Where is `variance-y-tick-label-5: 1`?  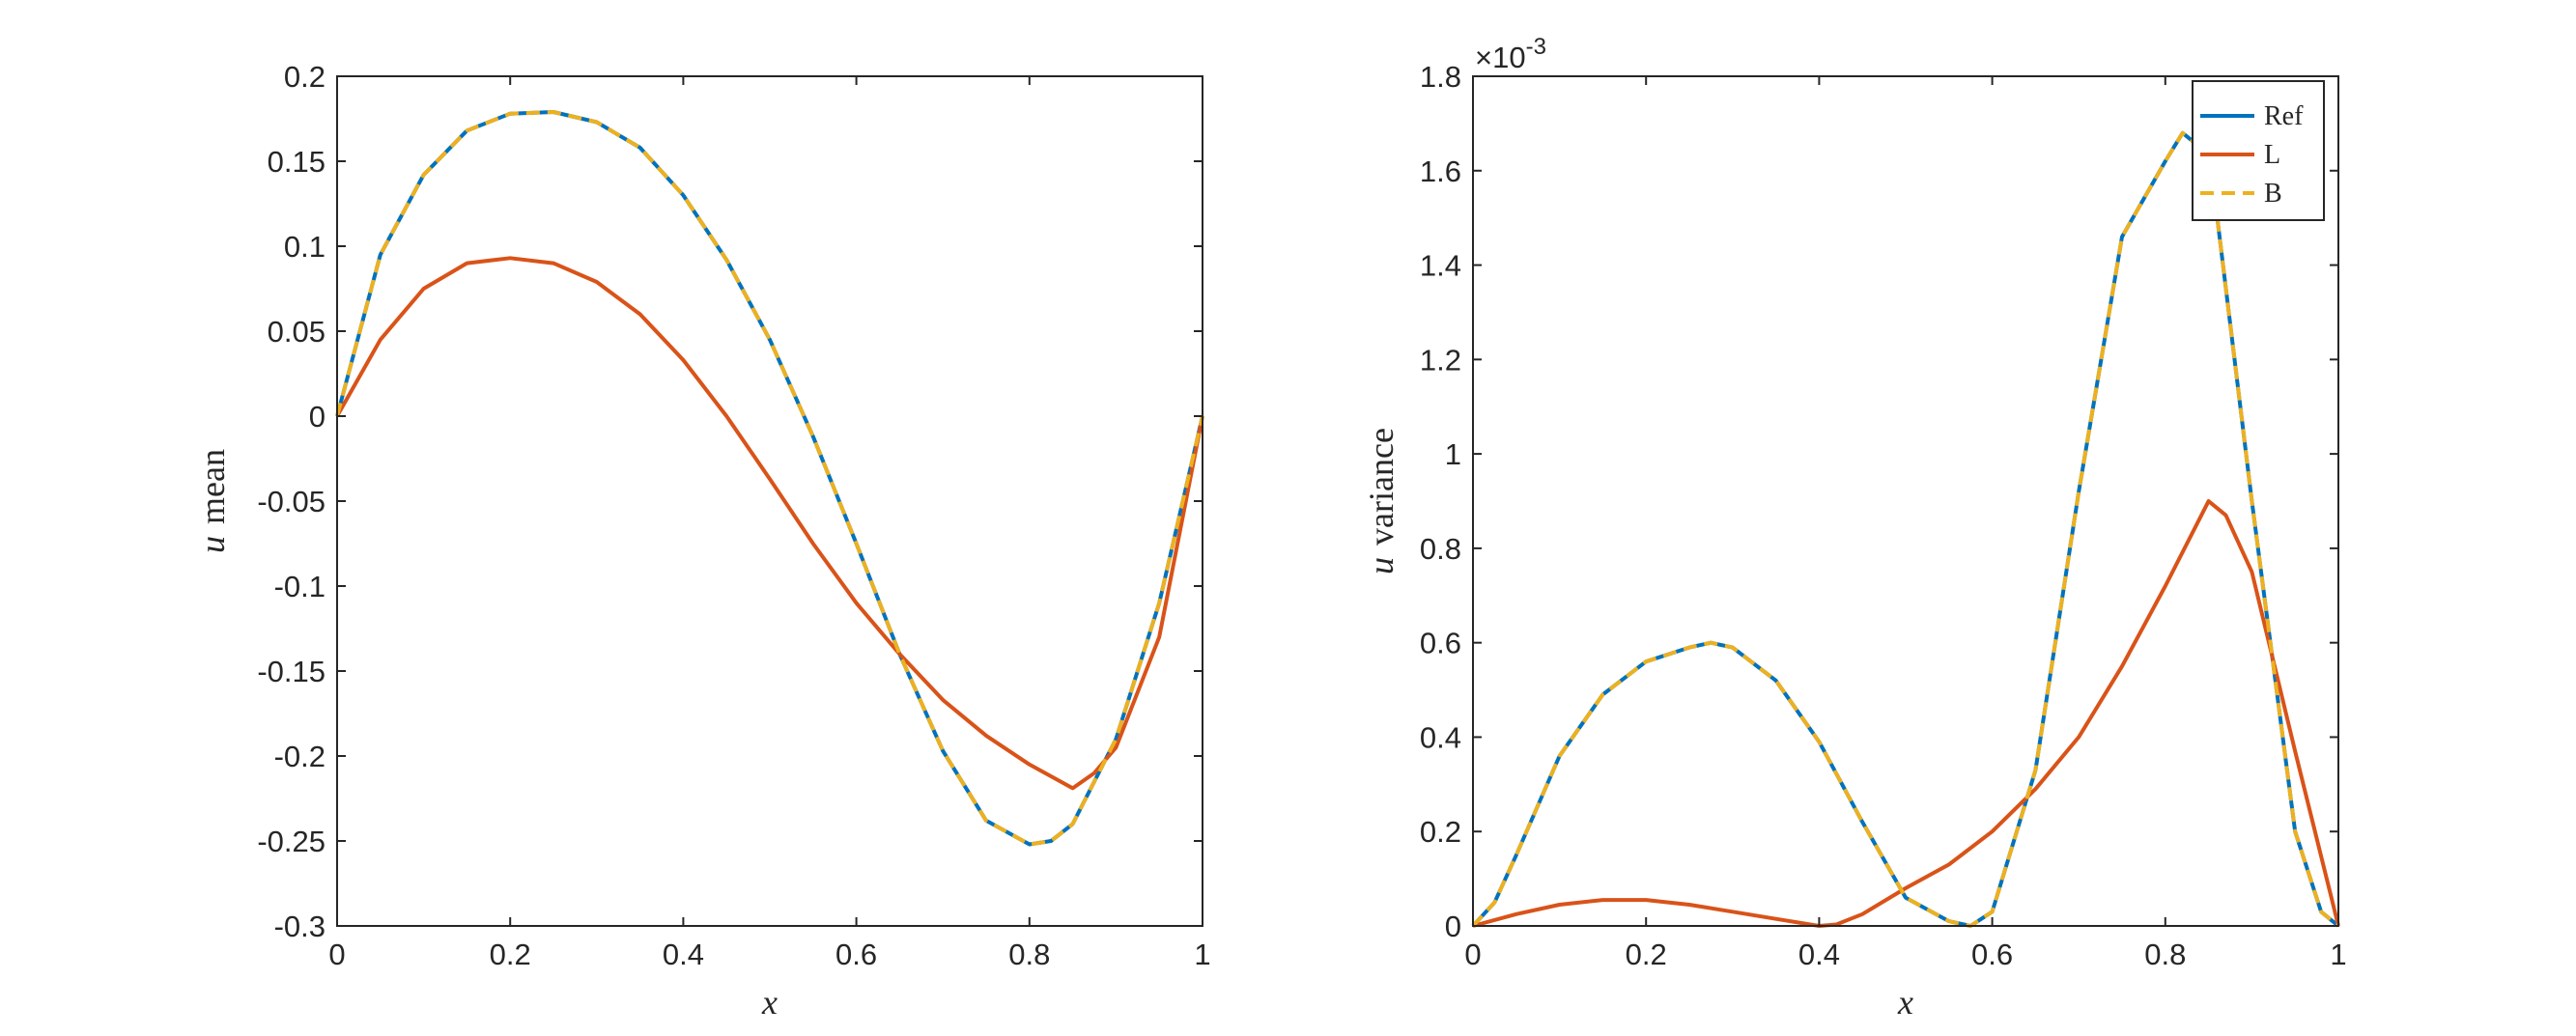
variance-y-tick-label-5: 1 is located at coordinates (1453, 454).